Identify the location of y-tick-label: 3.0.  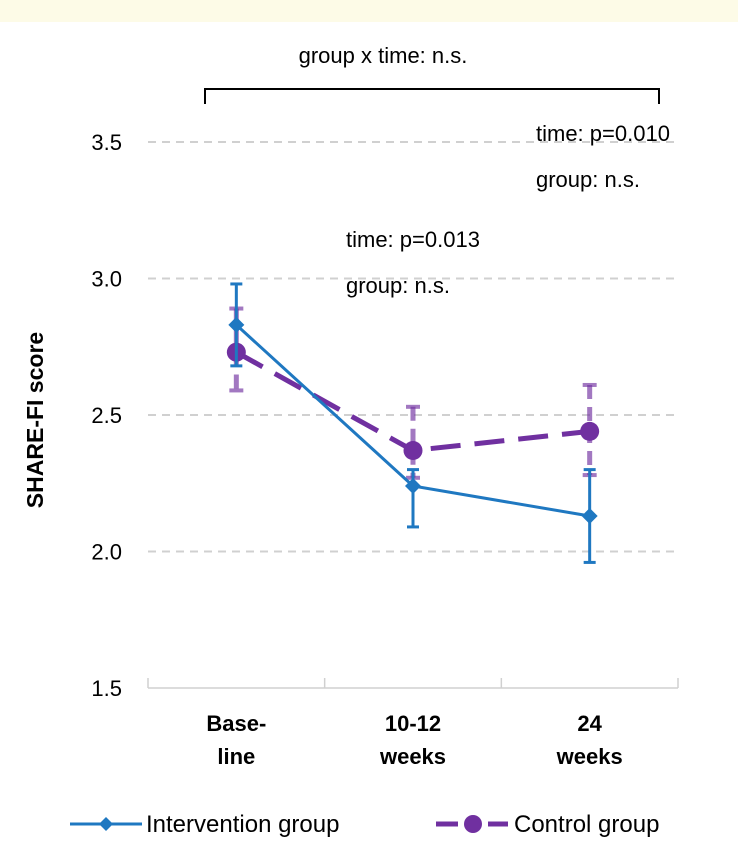
(106, 279).